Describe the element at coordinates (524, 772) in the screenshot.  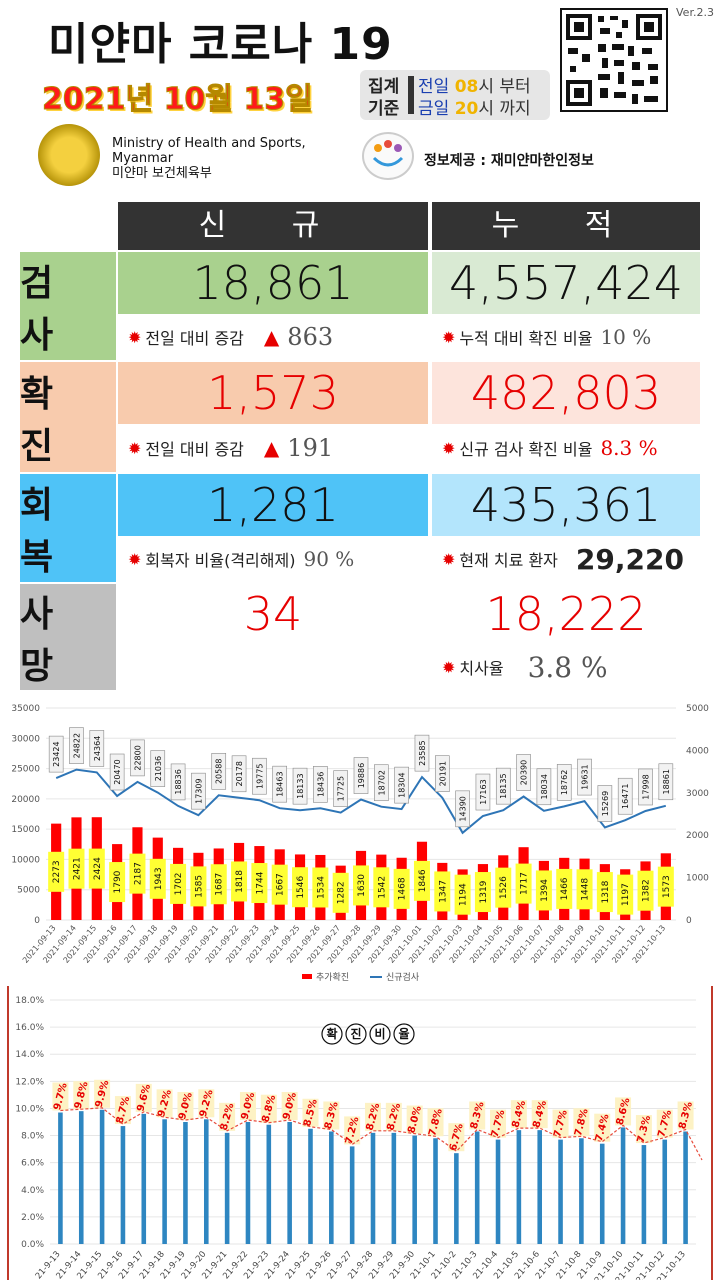
I see `tests-point-label: 20390` at that location.